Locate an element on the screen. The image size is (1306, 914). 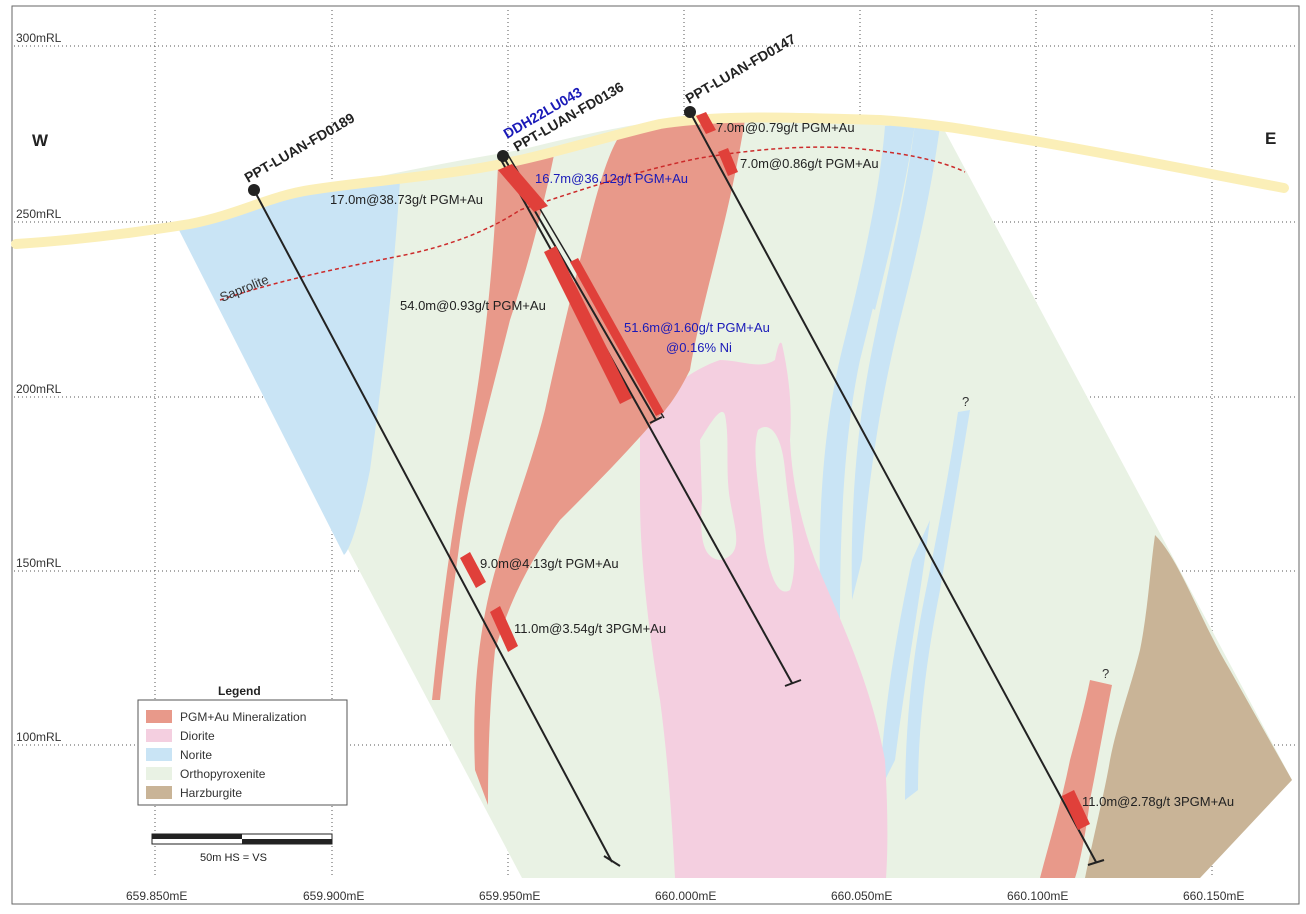
legend-label-mineralization: PGM+Au Mineralization is located at coordinates (243, 717).